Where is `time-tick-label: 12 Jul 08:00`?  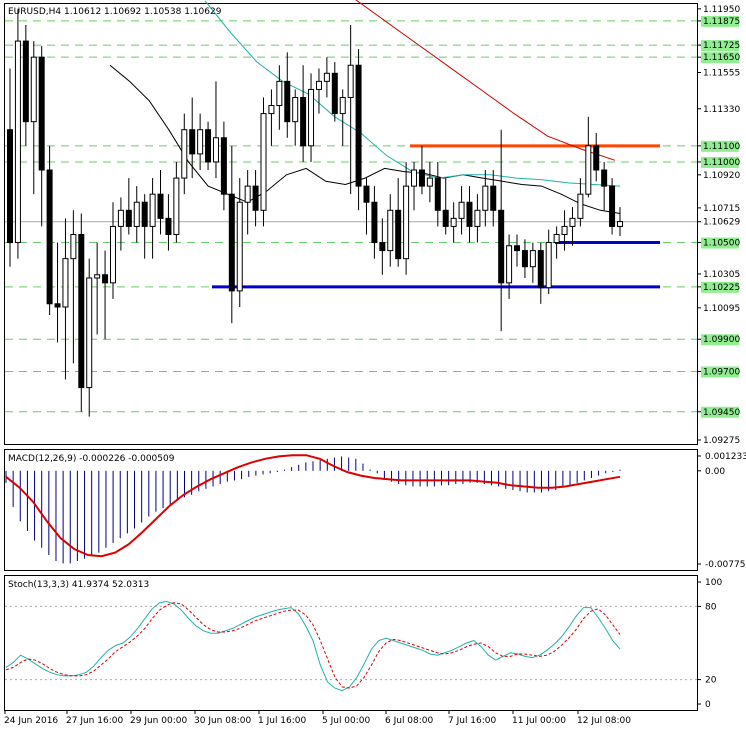 time-tick-label: 12 Jul 08:00 is located at coordinates (604, 721).